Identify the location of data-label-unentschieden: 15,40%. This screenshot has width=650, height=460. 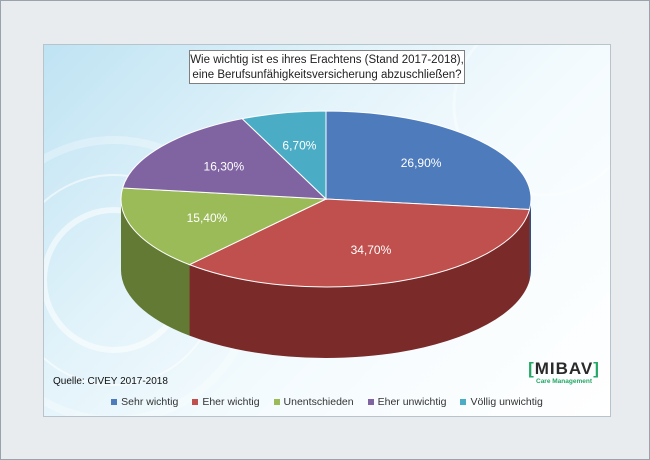
(207, 218).